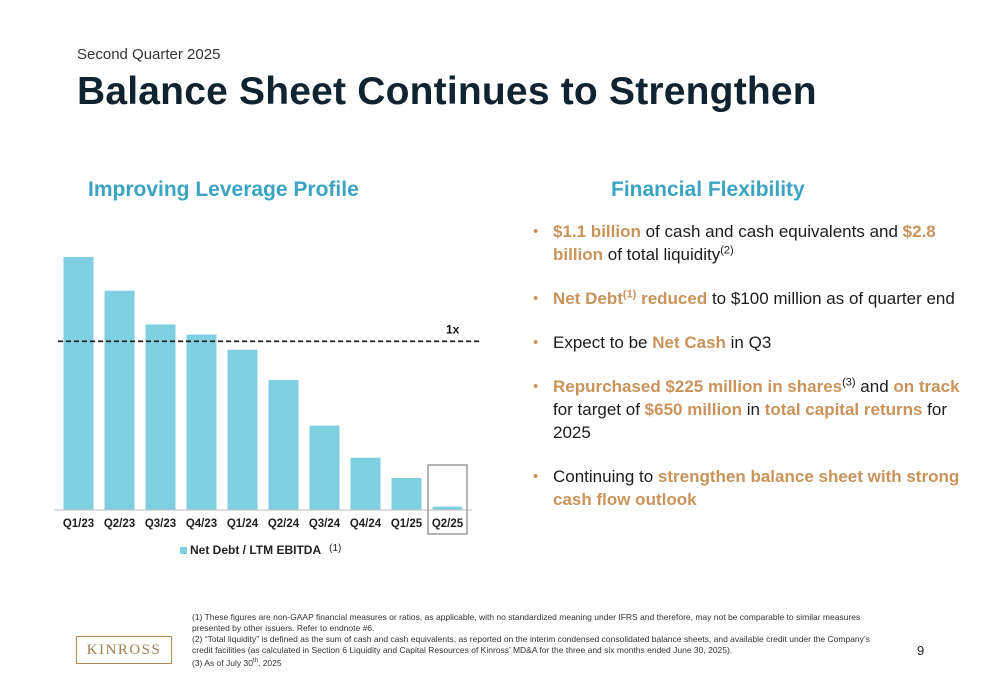  Describe the element at coordinates (629, 294) in the screenshot. I see `footnote-ref: (1)` at that location.